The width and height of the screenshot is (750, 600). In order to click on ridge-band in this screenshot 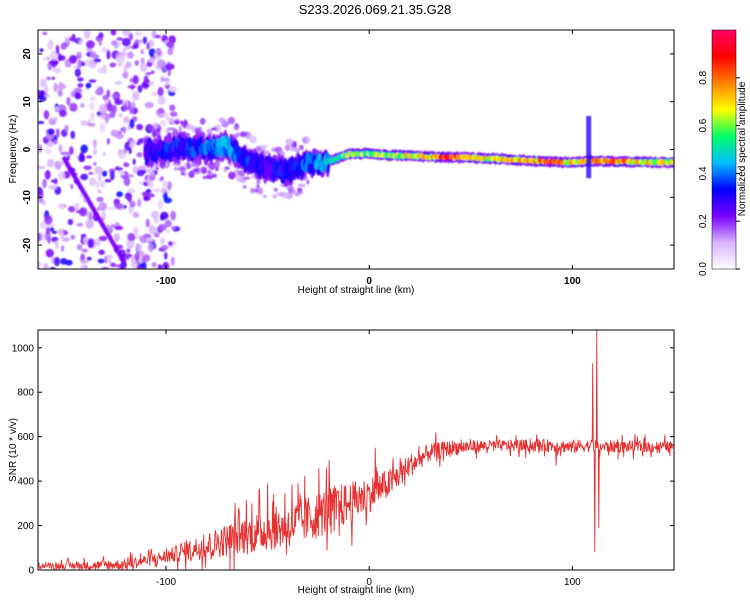, I will do `click(408, 158)`.